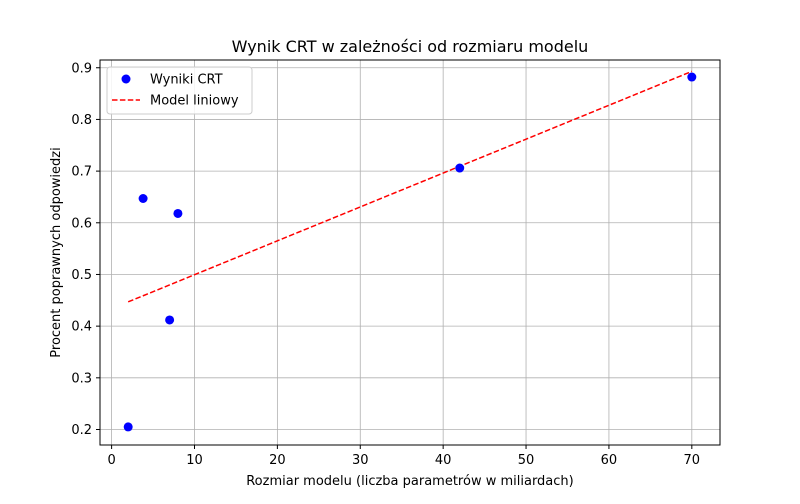 The image size is (800, 504). I want to click on x-tick-label: 50, so click(526, 460).